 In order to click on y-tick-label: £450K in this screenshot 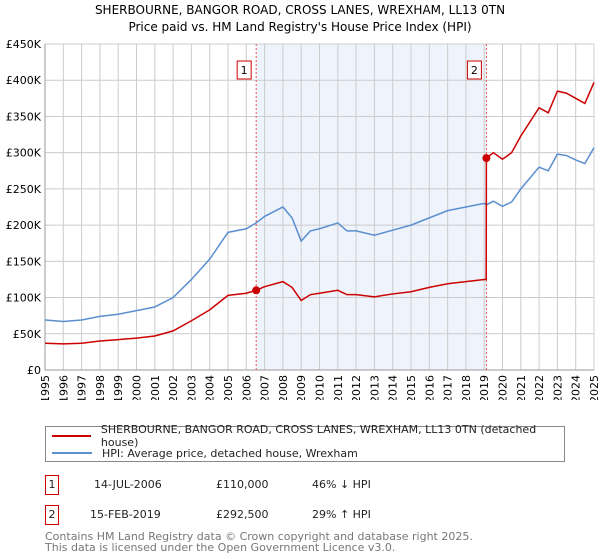, I will do `click(24, 44)`.